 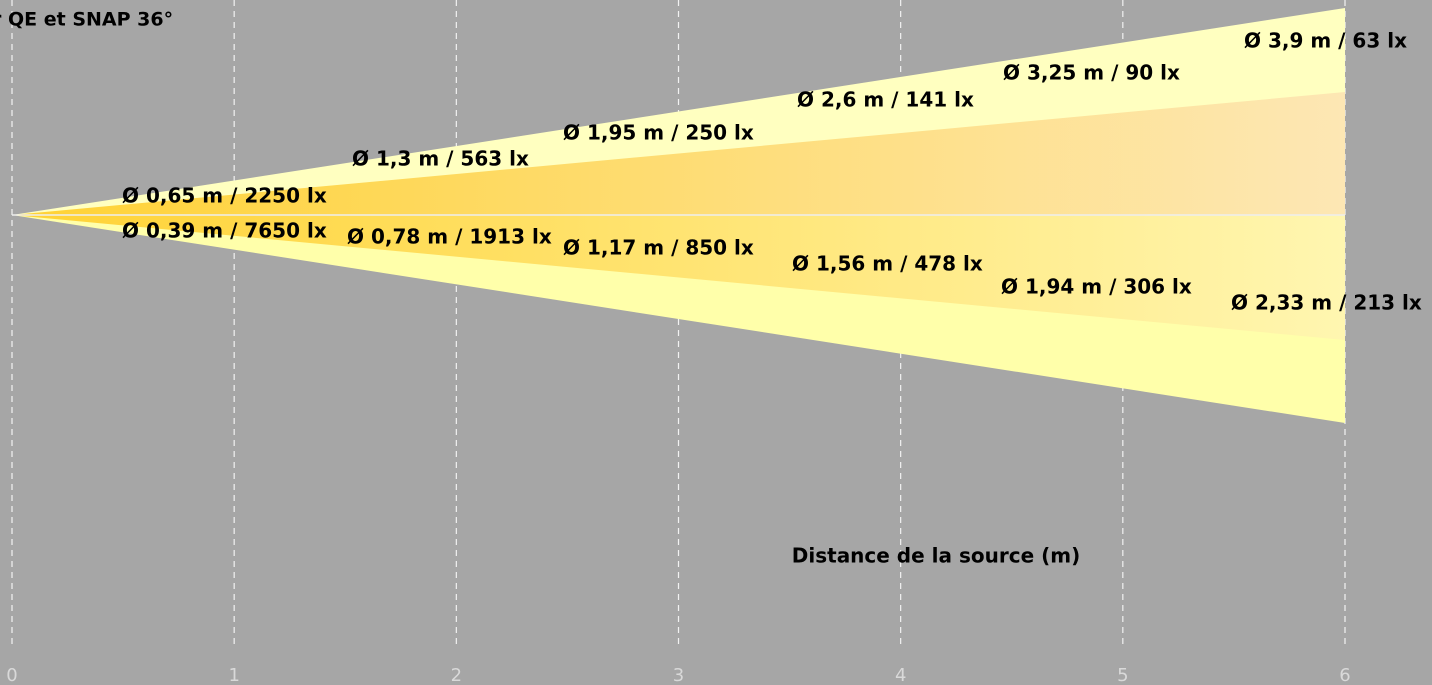 What do you see at coordinates (233, 675) in the screenshot?
I see `x-tick-label: 1` at bounding box center [233, 675].